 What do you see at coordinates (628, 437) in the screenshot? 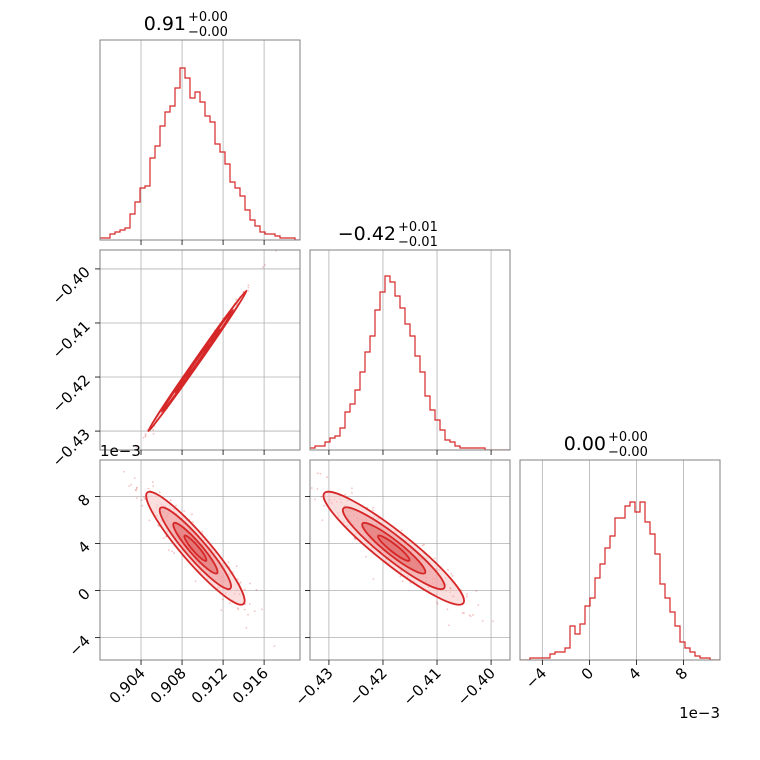
I see `param-title-upper-2: +0.00` at bounding box center [628, 437].